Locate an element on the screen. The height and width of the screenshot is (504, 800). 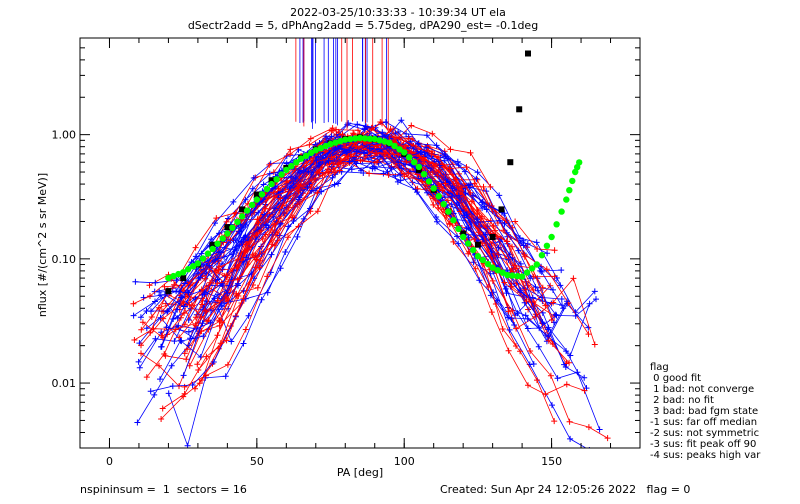
y-tick-label: 0.01 is located at coordinates (64, 383).